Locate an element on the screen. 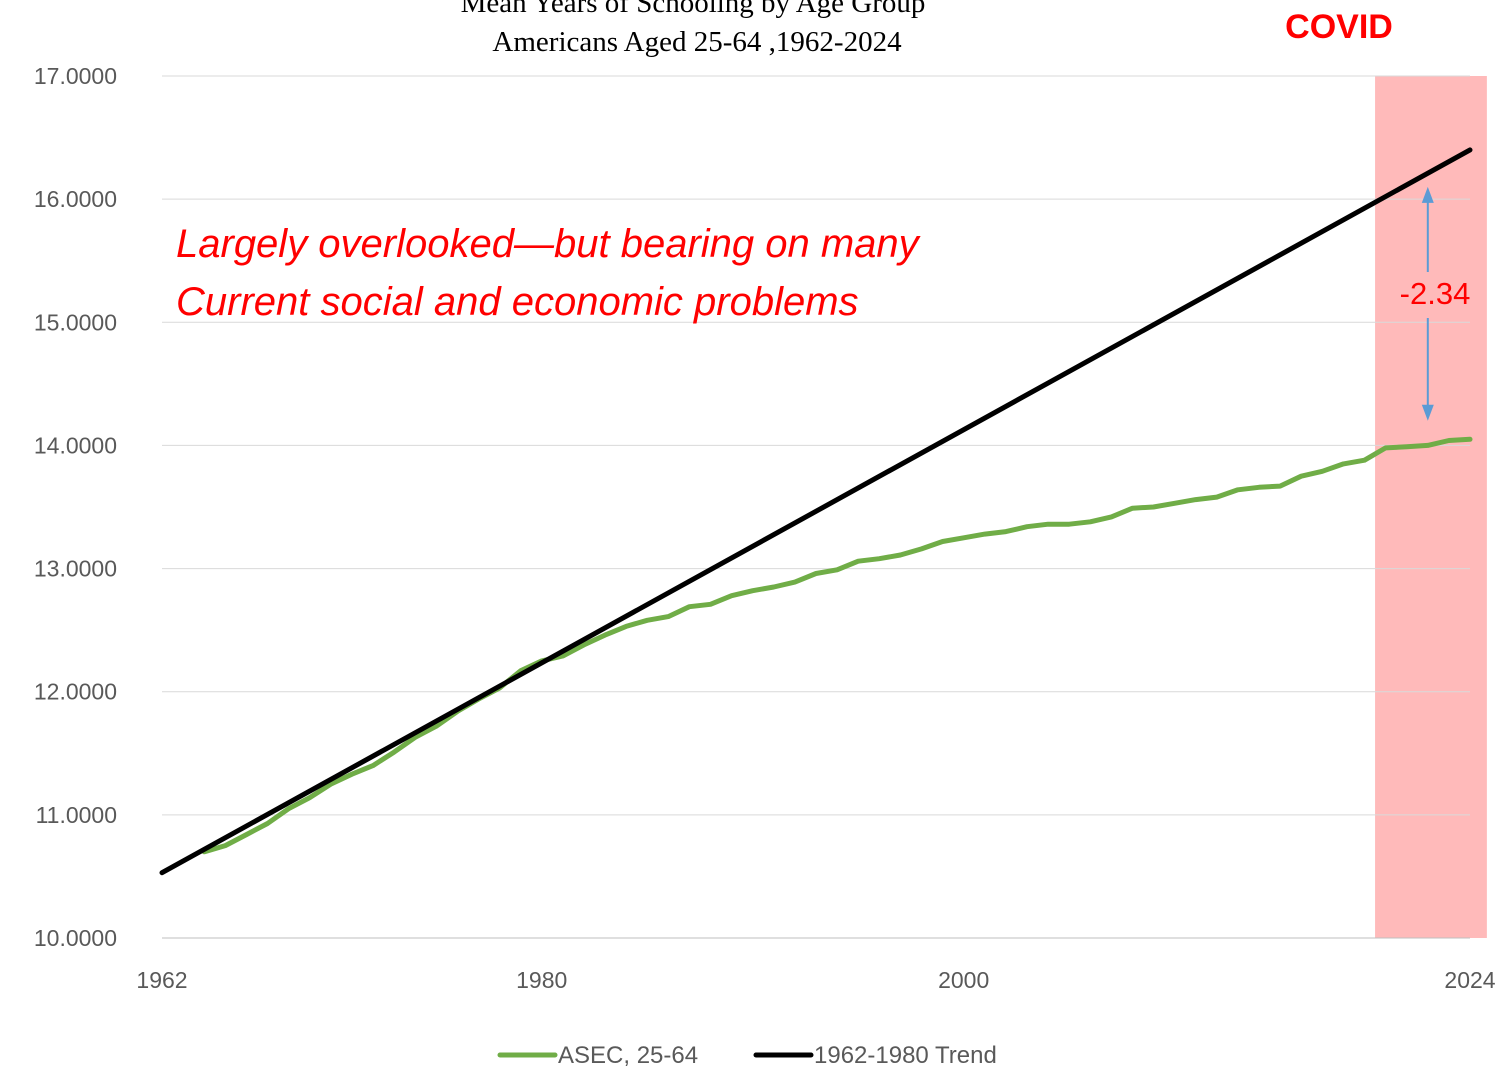  gap-label: -2.34 is located at coordinates (1435, 293).